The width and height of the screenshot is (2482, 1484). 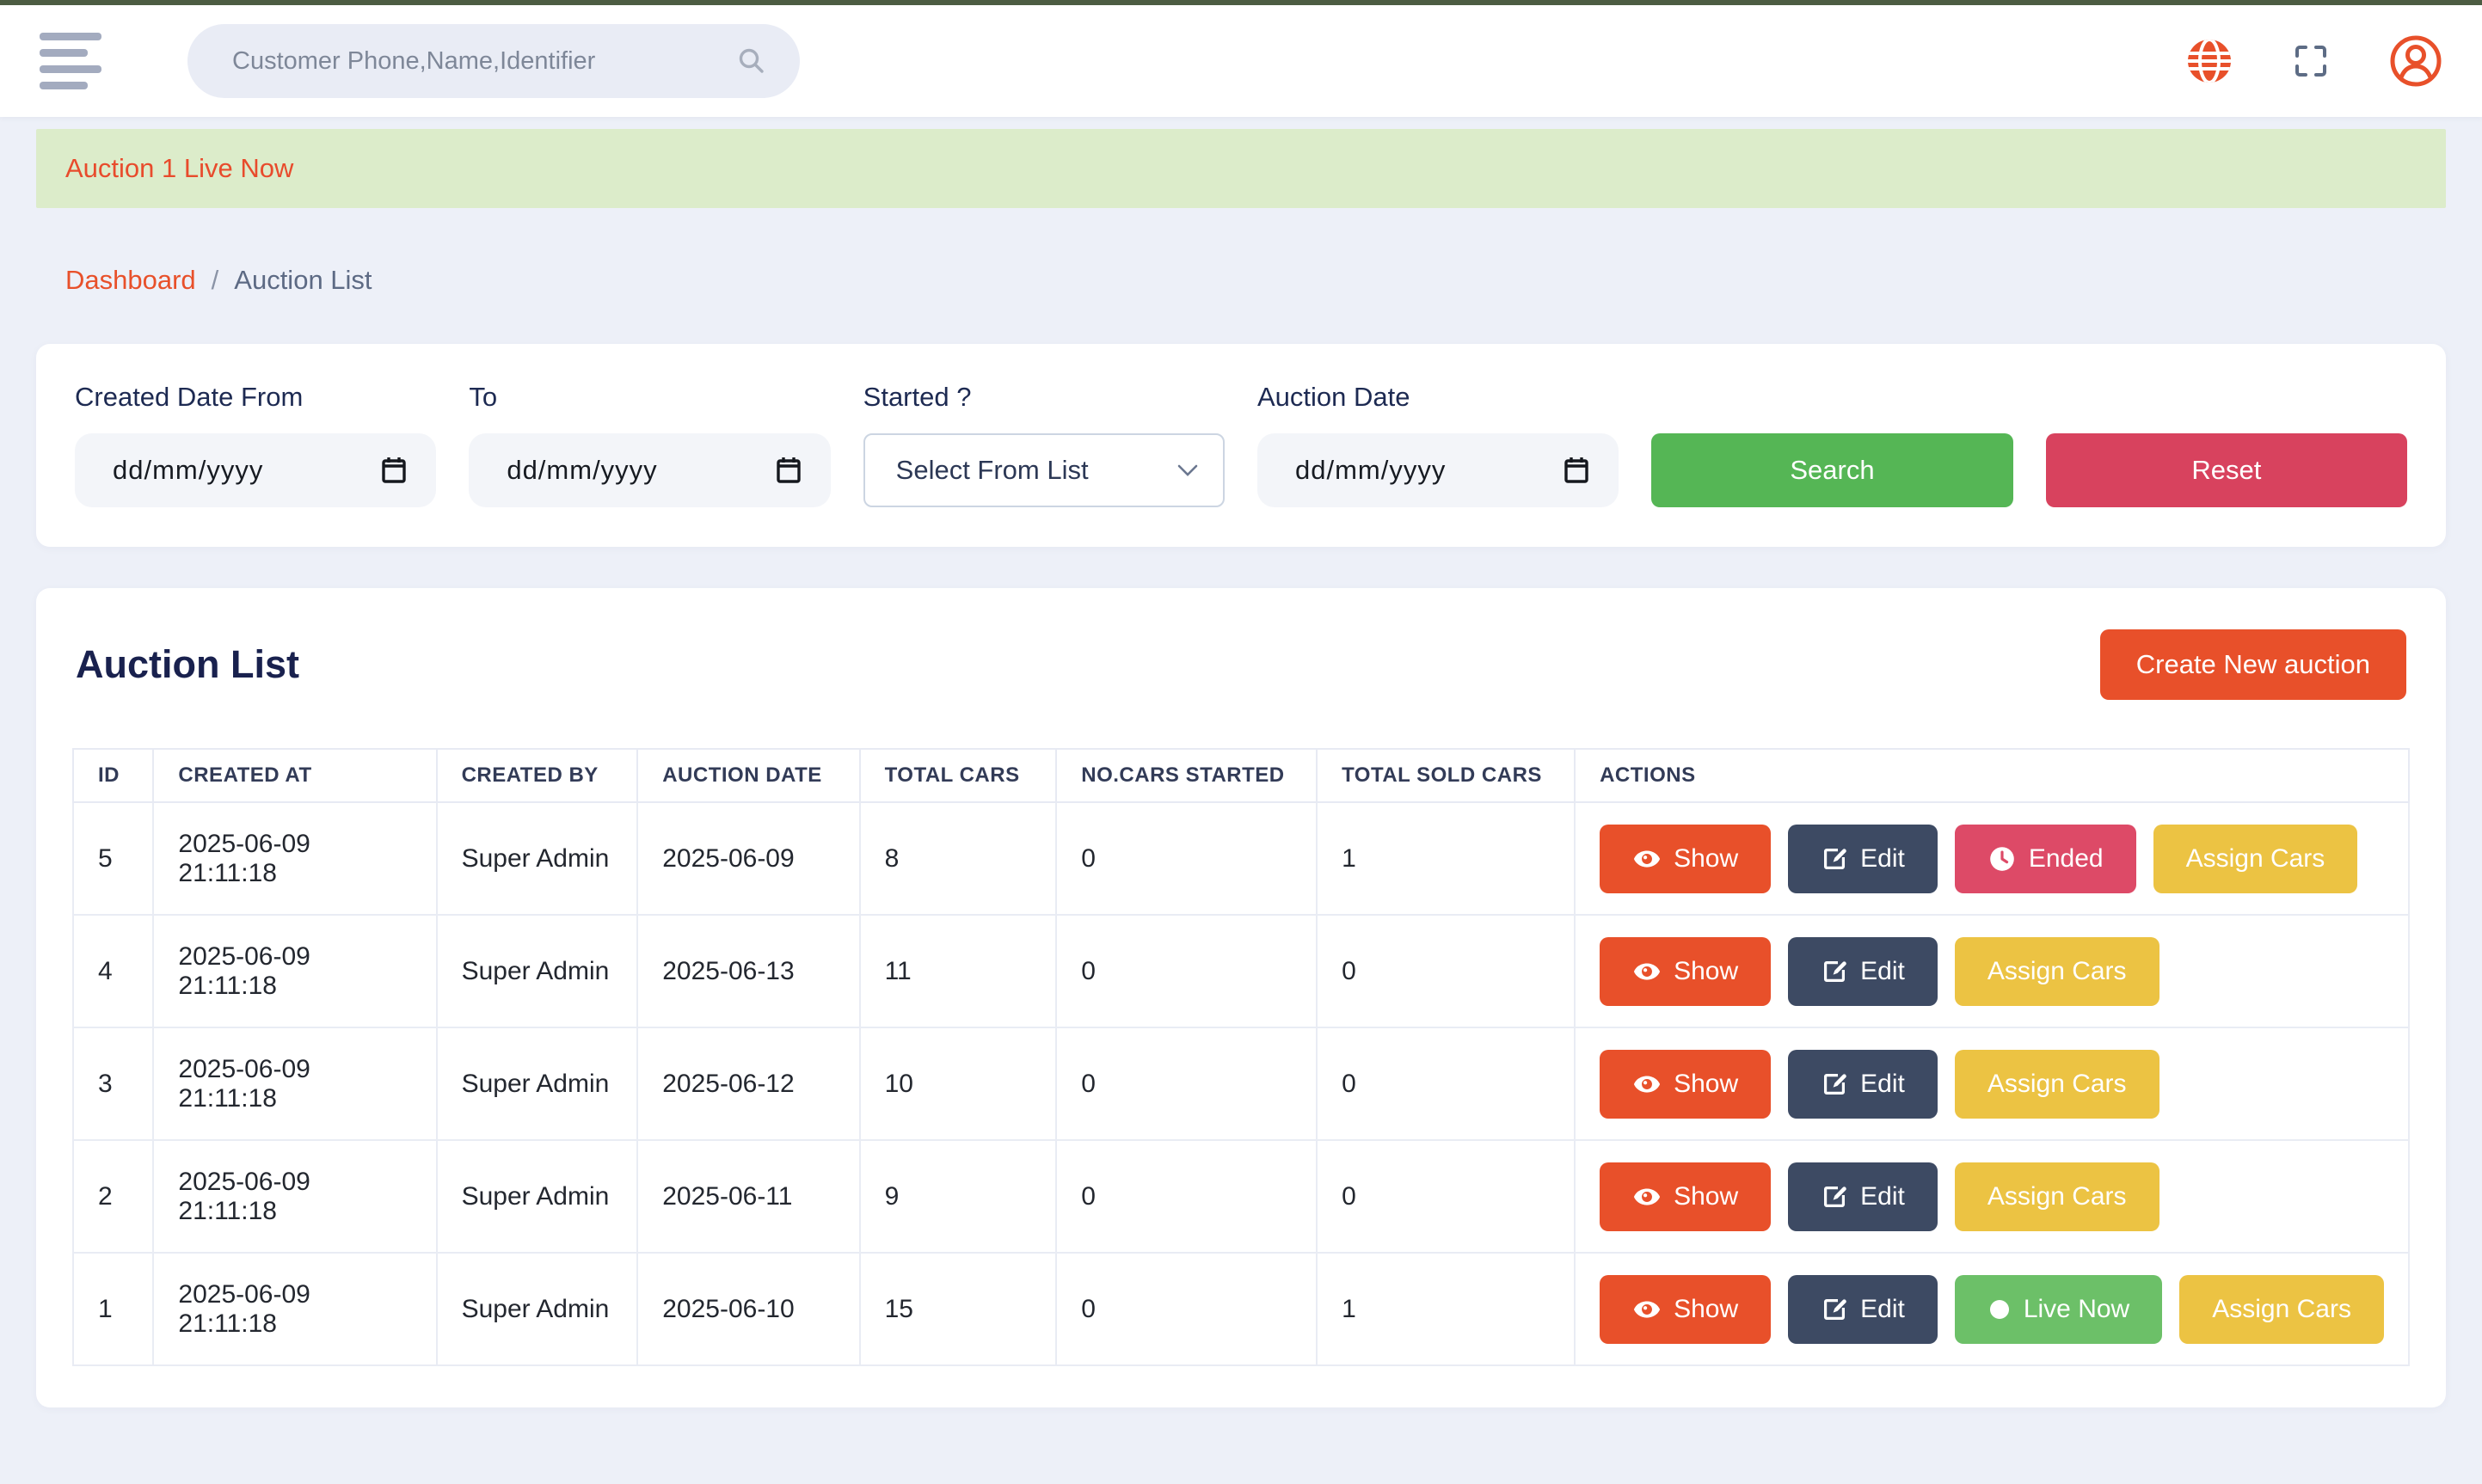 I want to click on cell-total-cars: 10, so click(x=958, y=1084).